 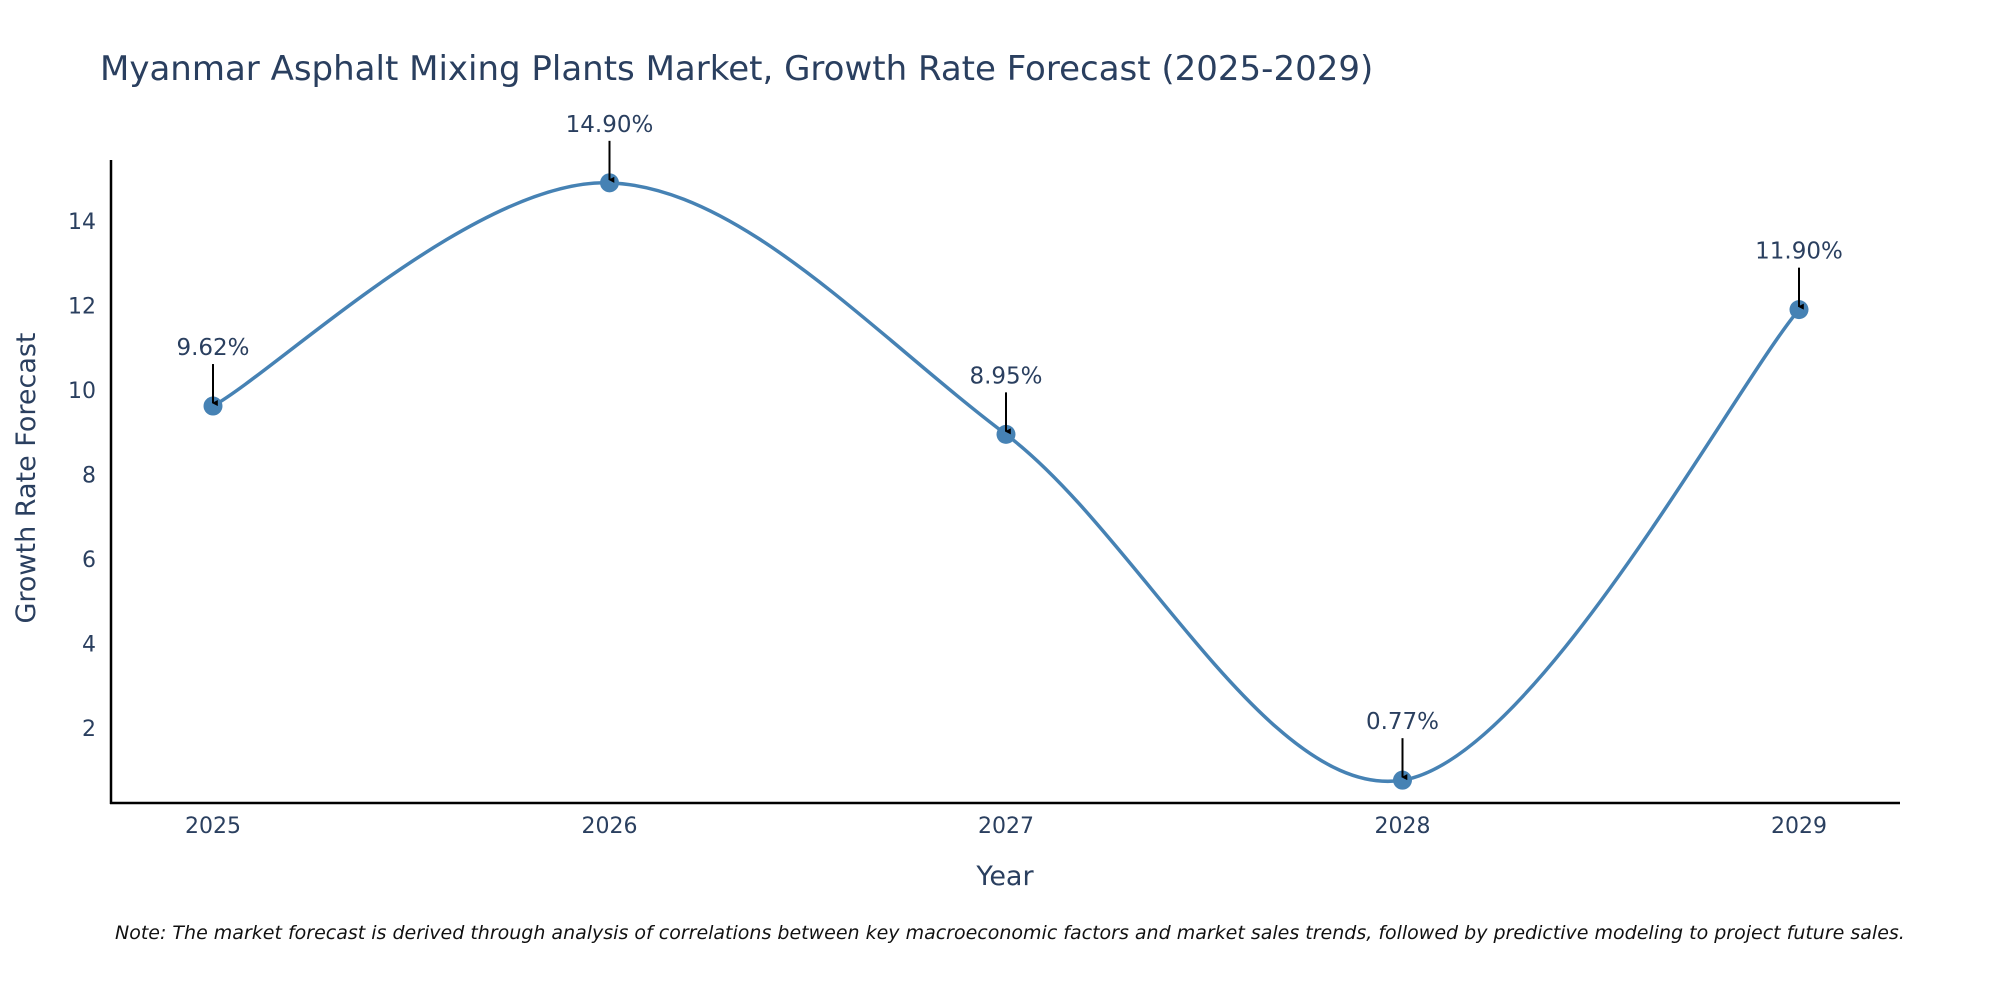 What do you see at coordinates (1799, 826) in the screenshot?
I see `x-tick-2029: 2029` at bounding box center [1799, 826].